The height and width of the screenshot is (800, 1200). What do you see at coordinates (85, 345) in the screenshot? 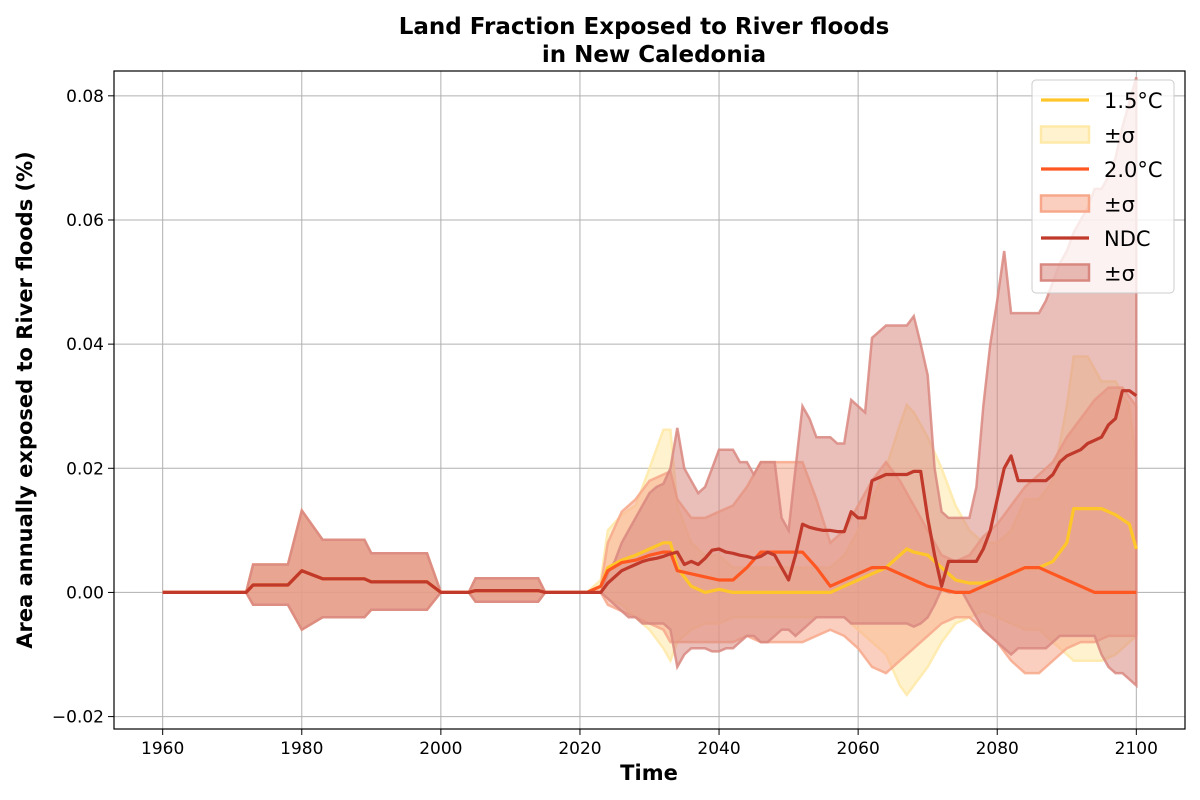
I see `y-tick-label: 0.04` at bounding box center [85, 345].